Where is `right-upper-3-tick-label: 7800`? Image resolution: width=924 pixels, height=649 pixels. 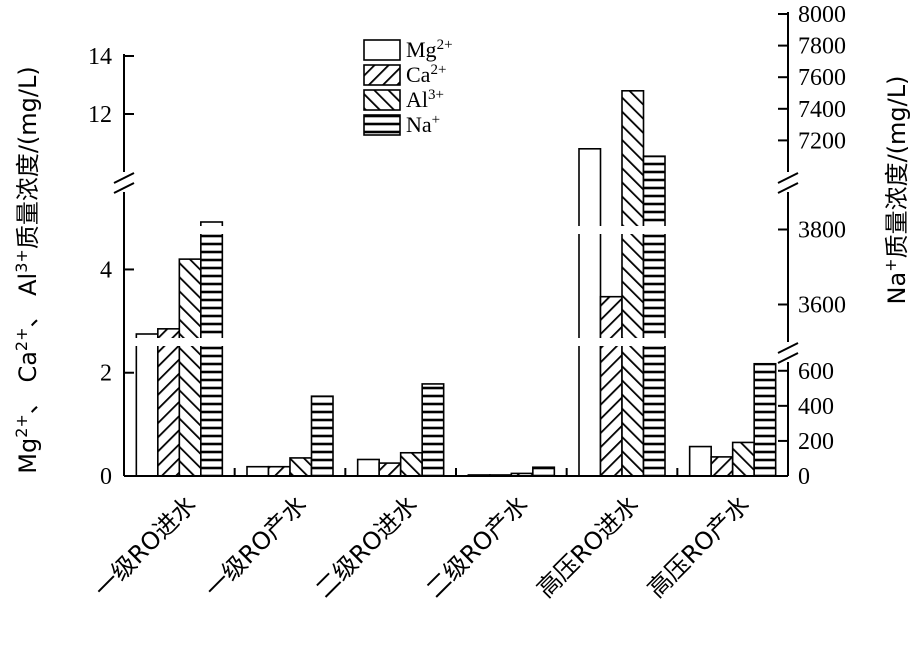
right-upper-3-tick-label: 7800 is located at coordinates (822, 47).